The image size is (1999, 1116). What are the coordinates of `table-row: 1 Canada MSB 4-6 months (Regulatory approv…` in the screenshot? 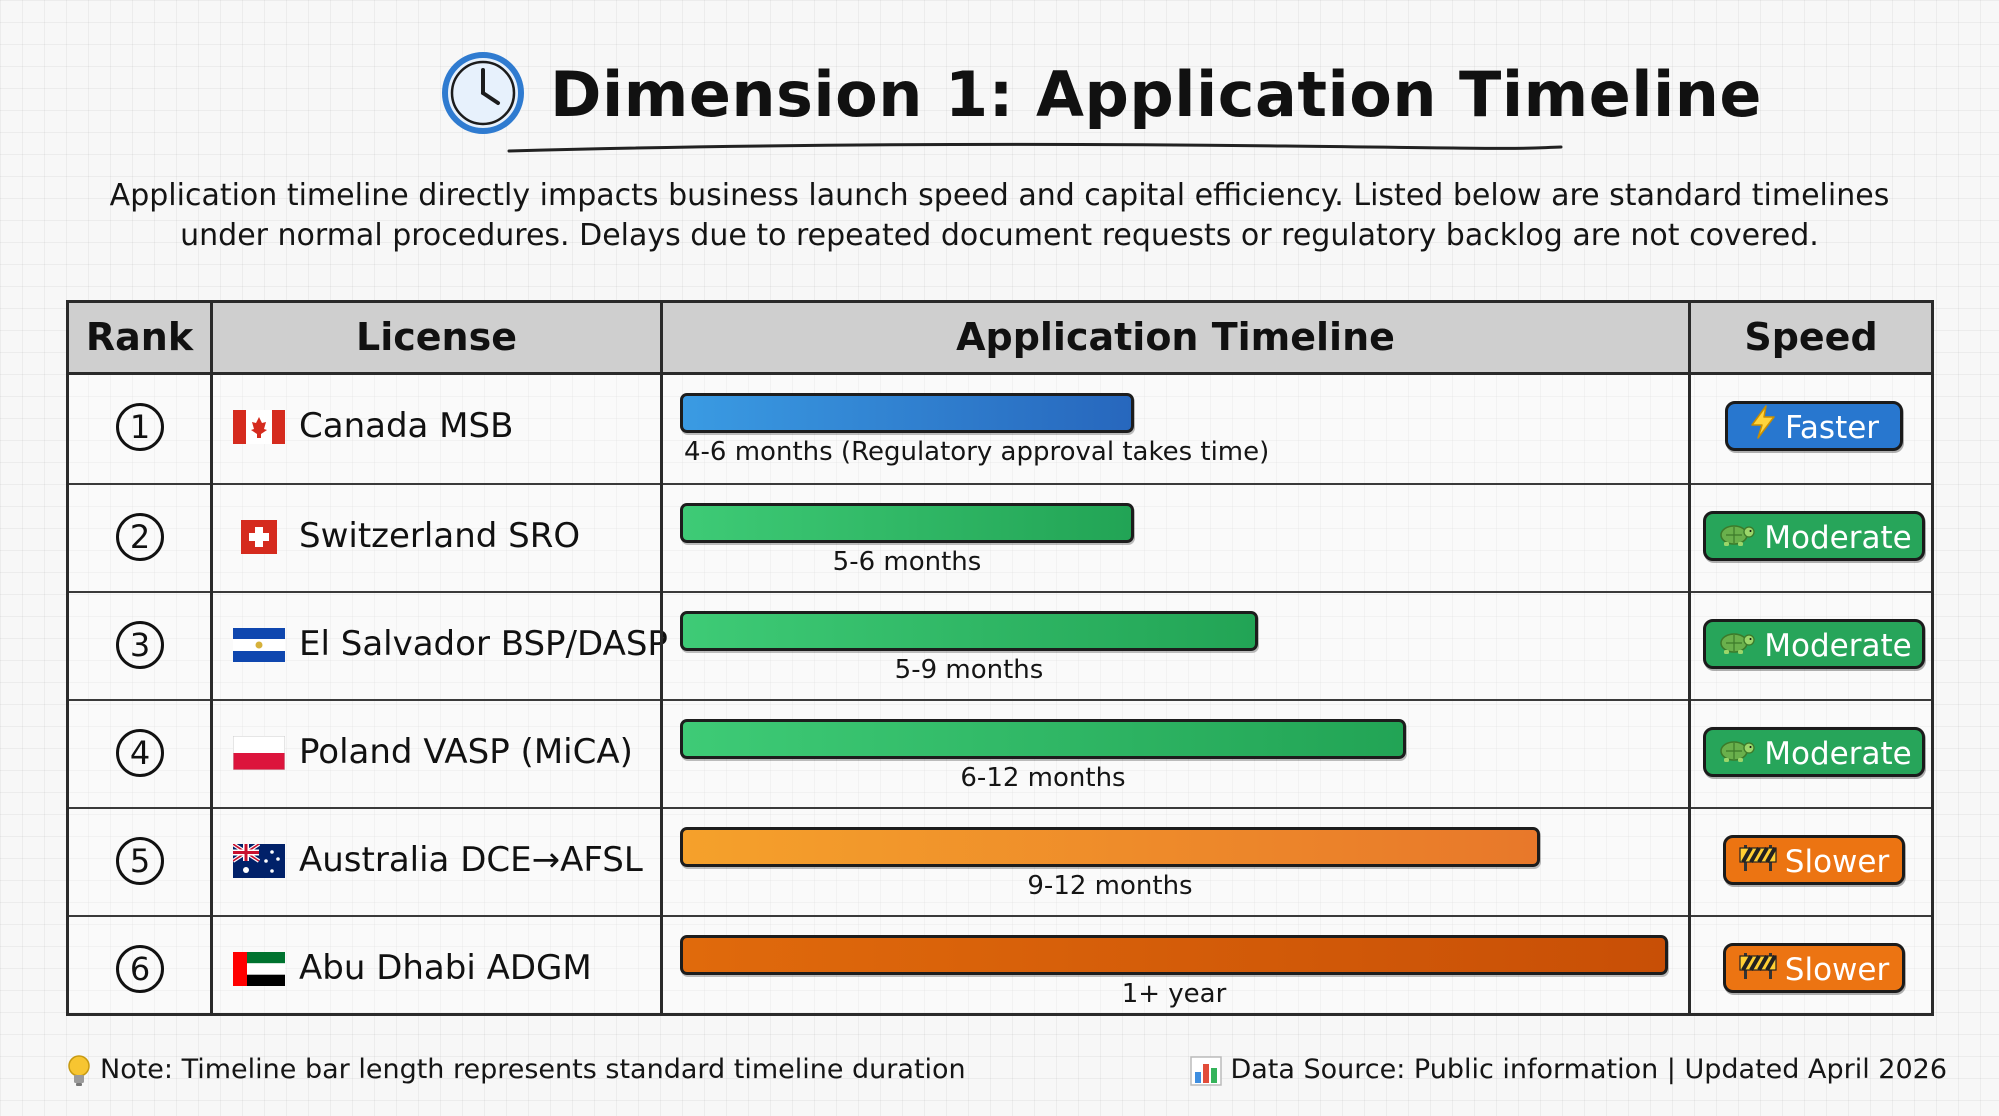 It's located at (1000, 429).